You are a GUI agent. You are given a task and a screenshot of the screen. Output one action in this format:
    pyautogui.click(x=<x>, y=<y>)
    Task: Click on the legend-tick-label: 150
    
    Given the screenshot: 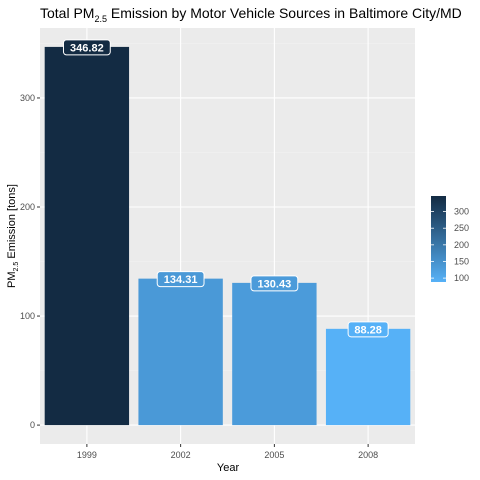 What is the action you would take?
    pyautogui.click(x=461, y=261)
    